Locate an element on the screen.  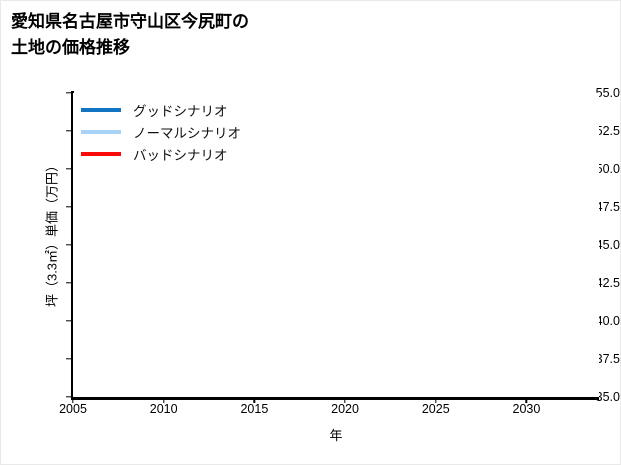
legend-item-normal: ノーマルシナリオ is located at coordinates (196, 132).